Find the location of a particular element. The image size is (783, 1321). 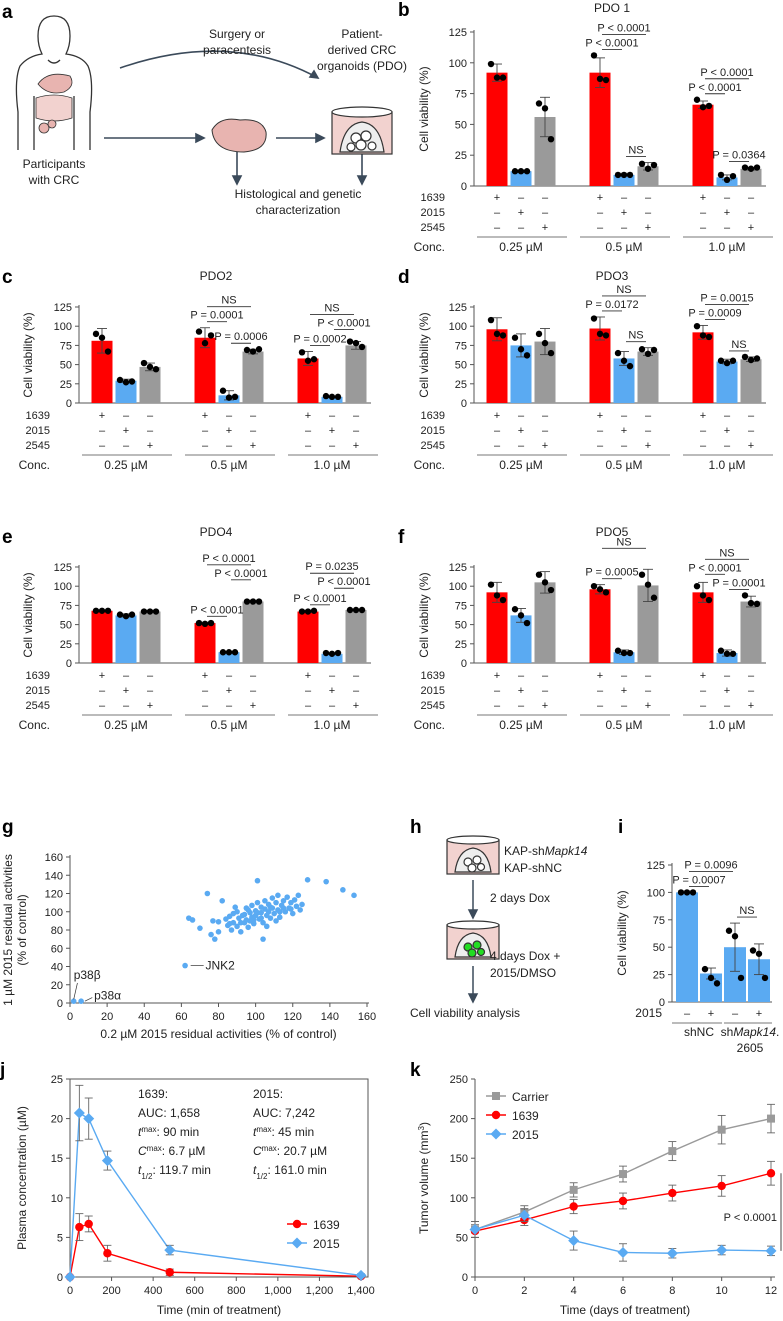

stats-thalf: t1/2: 119.7 min is located at coordinates (174, 1172).